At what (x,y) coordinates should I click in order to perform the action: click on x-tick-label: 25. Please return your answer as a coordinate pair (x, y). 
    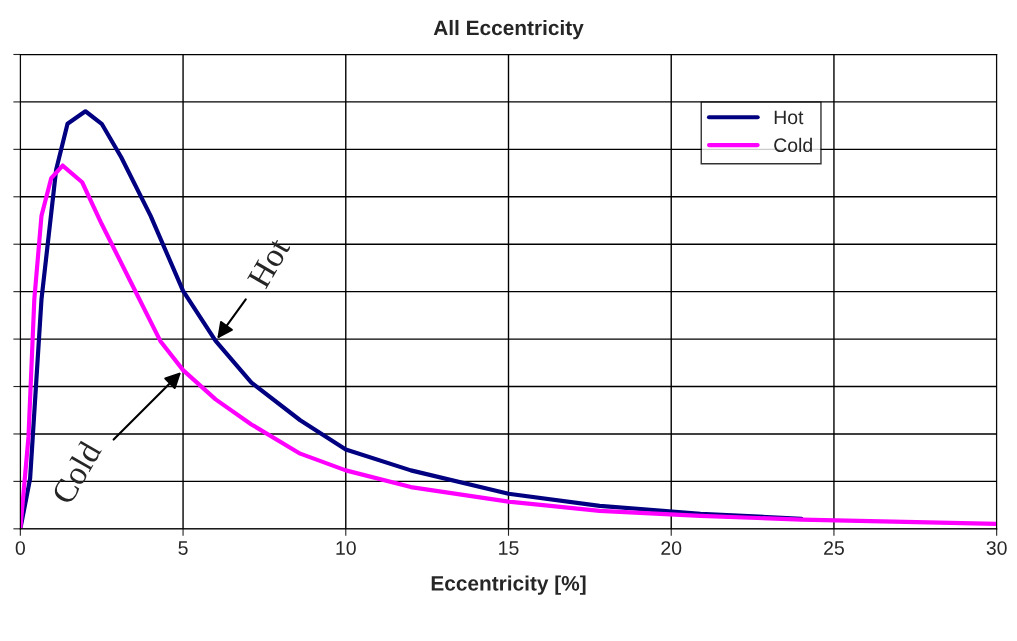
    Looking at the image, I should click on (834, 548).